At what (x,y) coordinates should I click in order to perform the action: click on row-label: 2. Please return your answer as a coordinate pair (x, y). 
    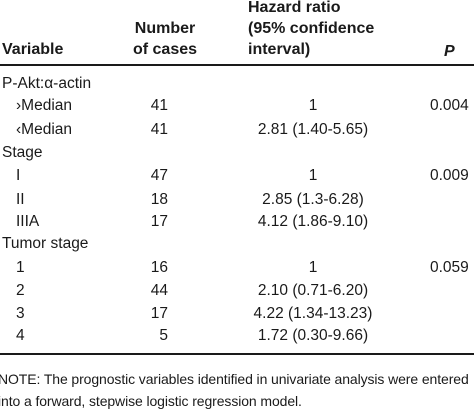
    Looking at the image, I should click on (20, 290).